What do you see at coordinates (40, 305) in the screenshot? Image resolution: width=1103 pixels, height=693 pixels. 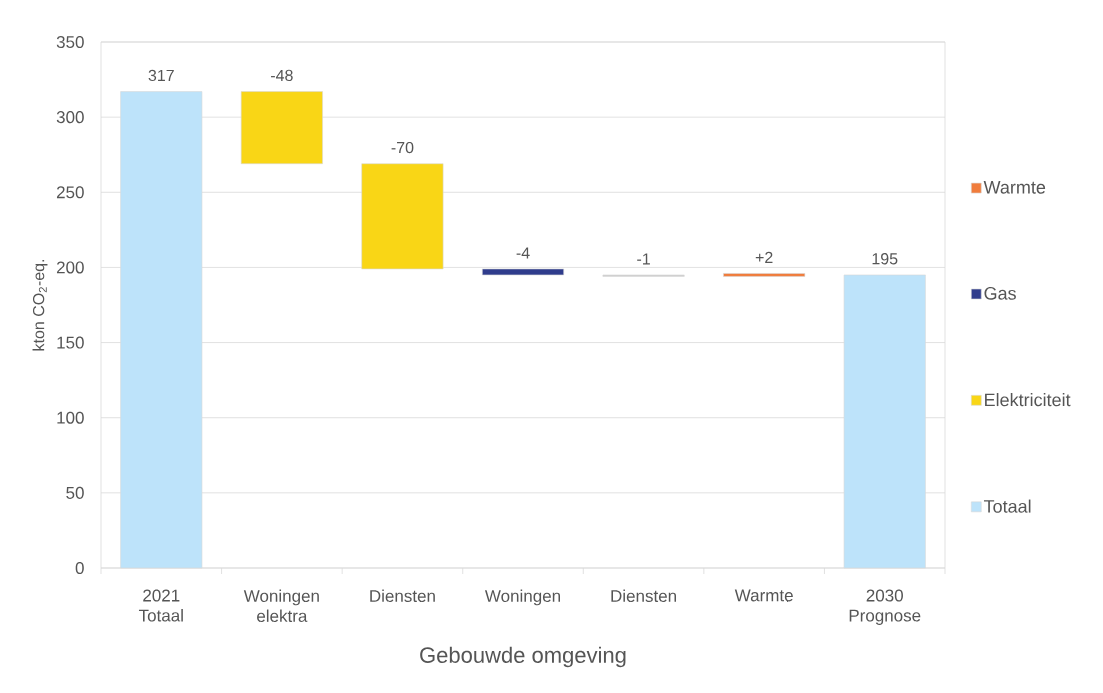 I see `y-axis-title: kton CO$_{2}$-eq.` at bounding box center [40, 305].